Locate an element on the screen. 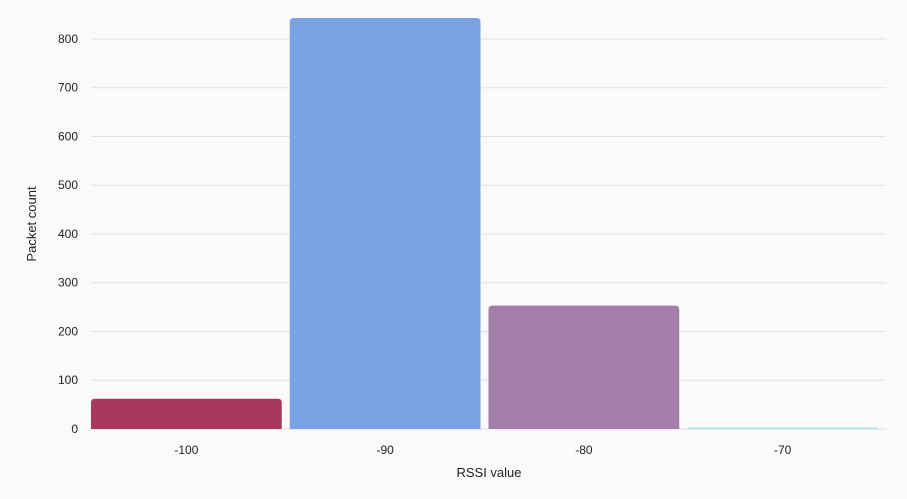 This screenshot has width=907, height=499. x-tick-label: -90 is located at coordinates (385, 450).